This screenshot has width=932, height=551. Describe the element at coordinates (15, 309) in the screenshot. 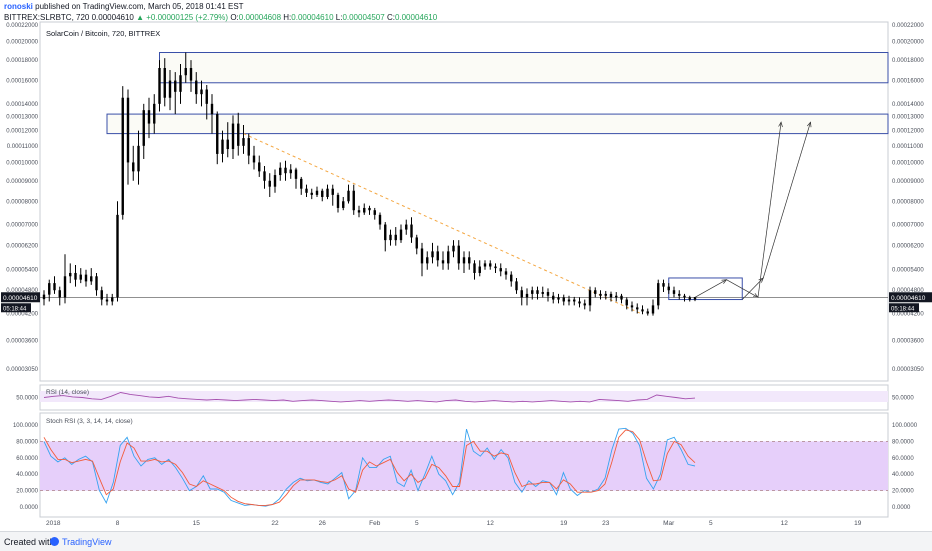

I see `countdown-label-left: 05:18:44` at that location.